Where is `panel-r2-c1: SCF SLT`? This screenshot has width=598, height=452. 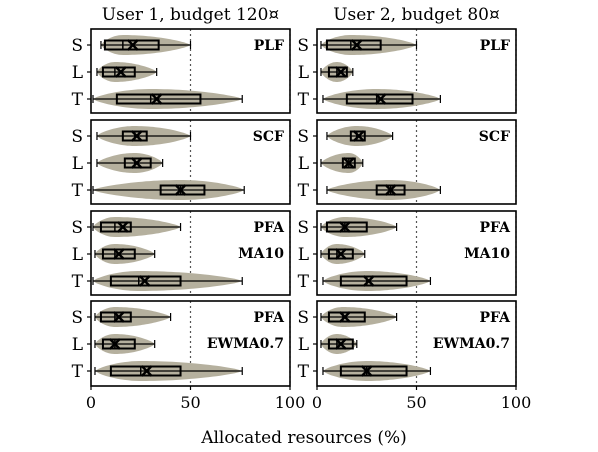 panel-r2-c1: SCF SLT is located at coordinates (181, 162).